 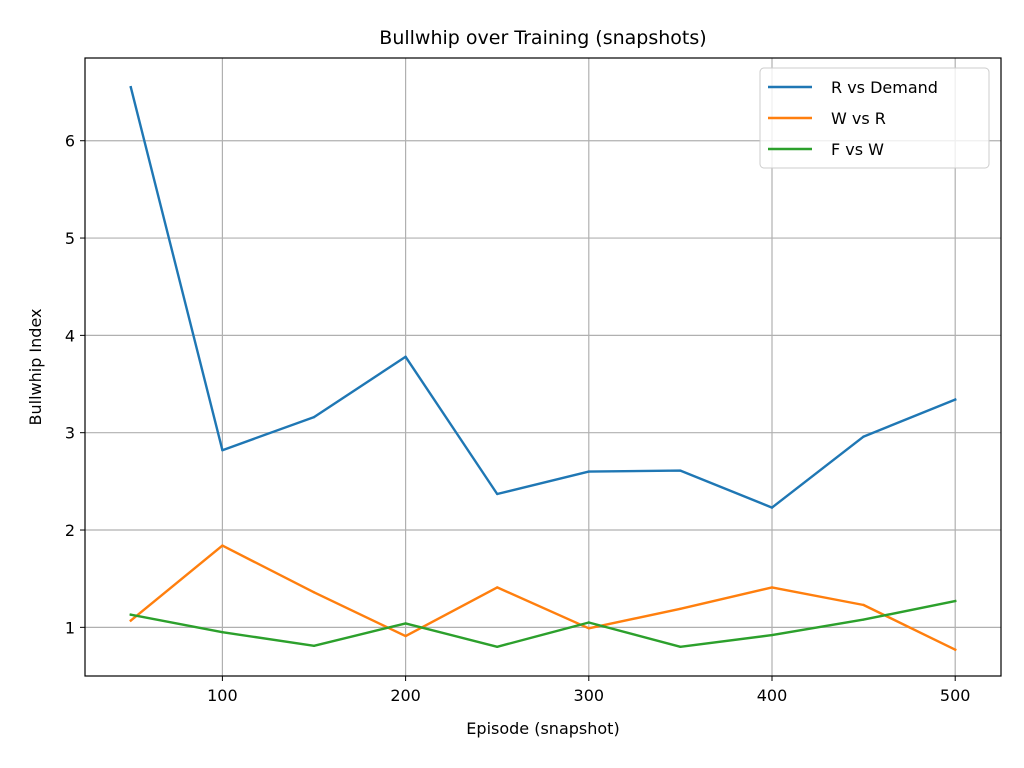 I want to click on chart-title: Bullwhip over Training (snapshots), so click(x=542, y=38).